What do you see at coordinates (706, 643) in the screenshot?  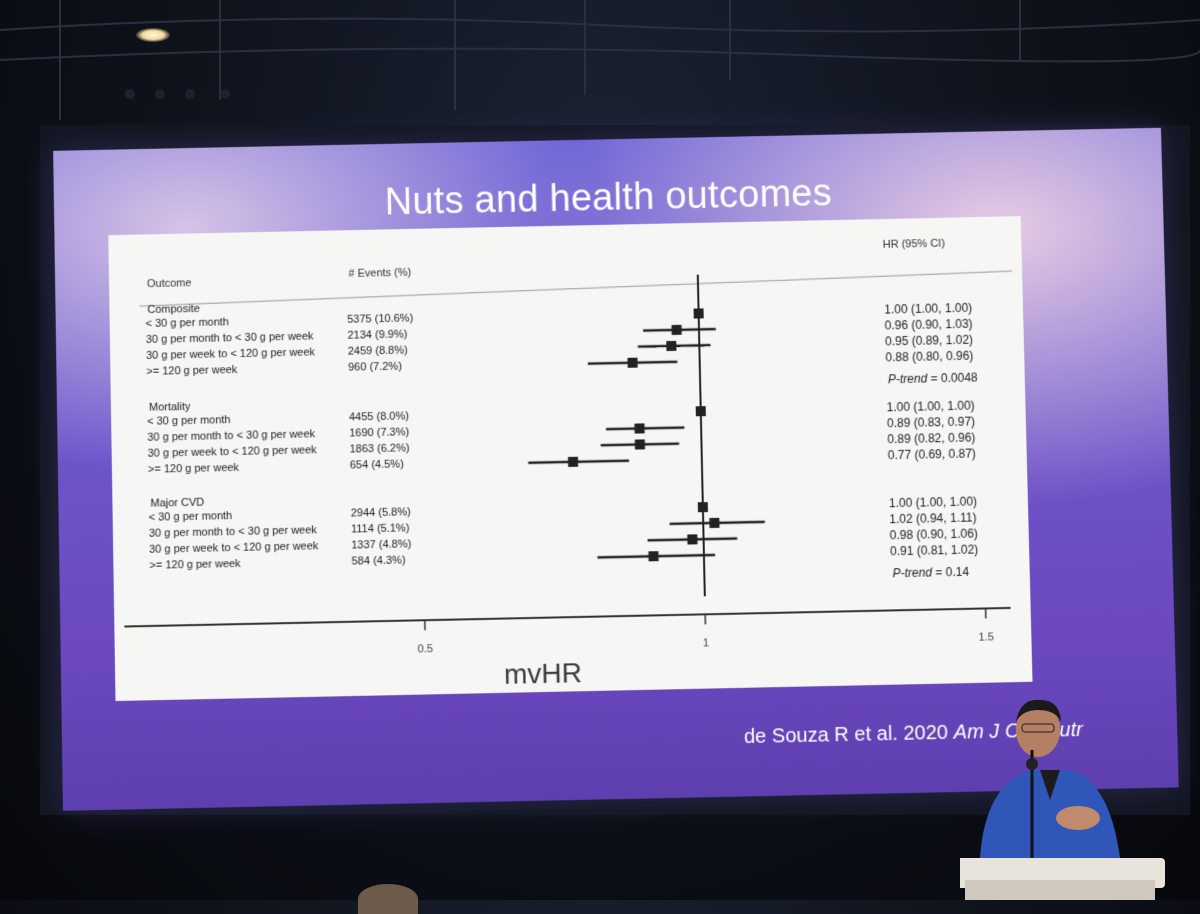 I see `x-tick-label: 1` at bounding box center [706, 643].